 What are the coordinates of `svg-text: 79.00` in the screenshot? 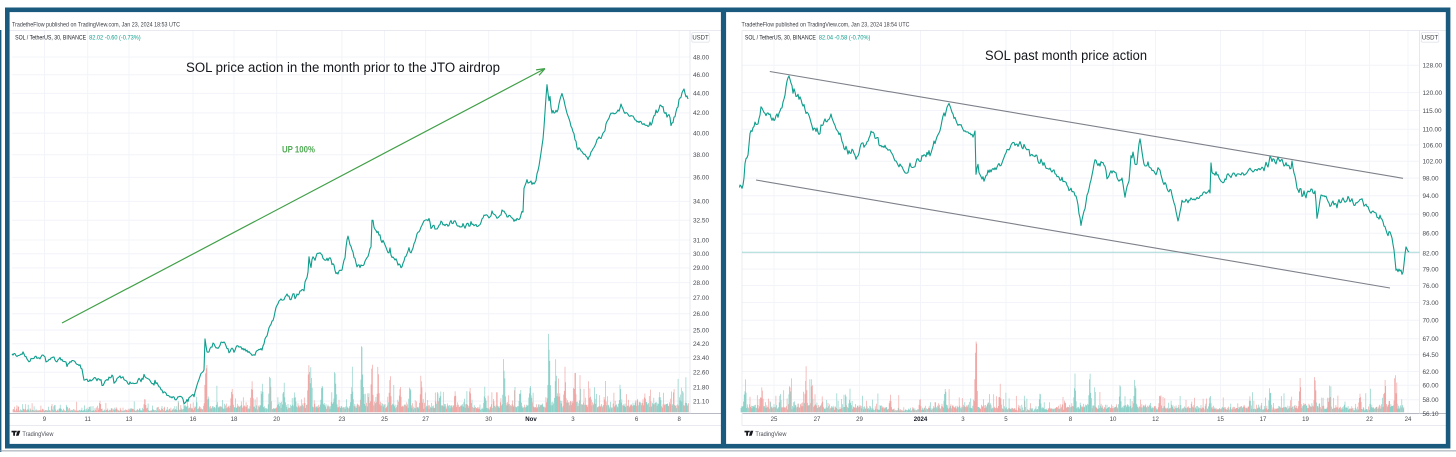 It's located at (1431, 269).